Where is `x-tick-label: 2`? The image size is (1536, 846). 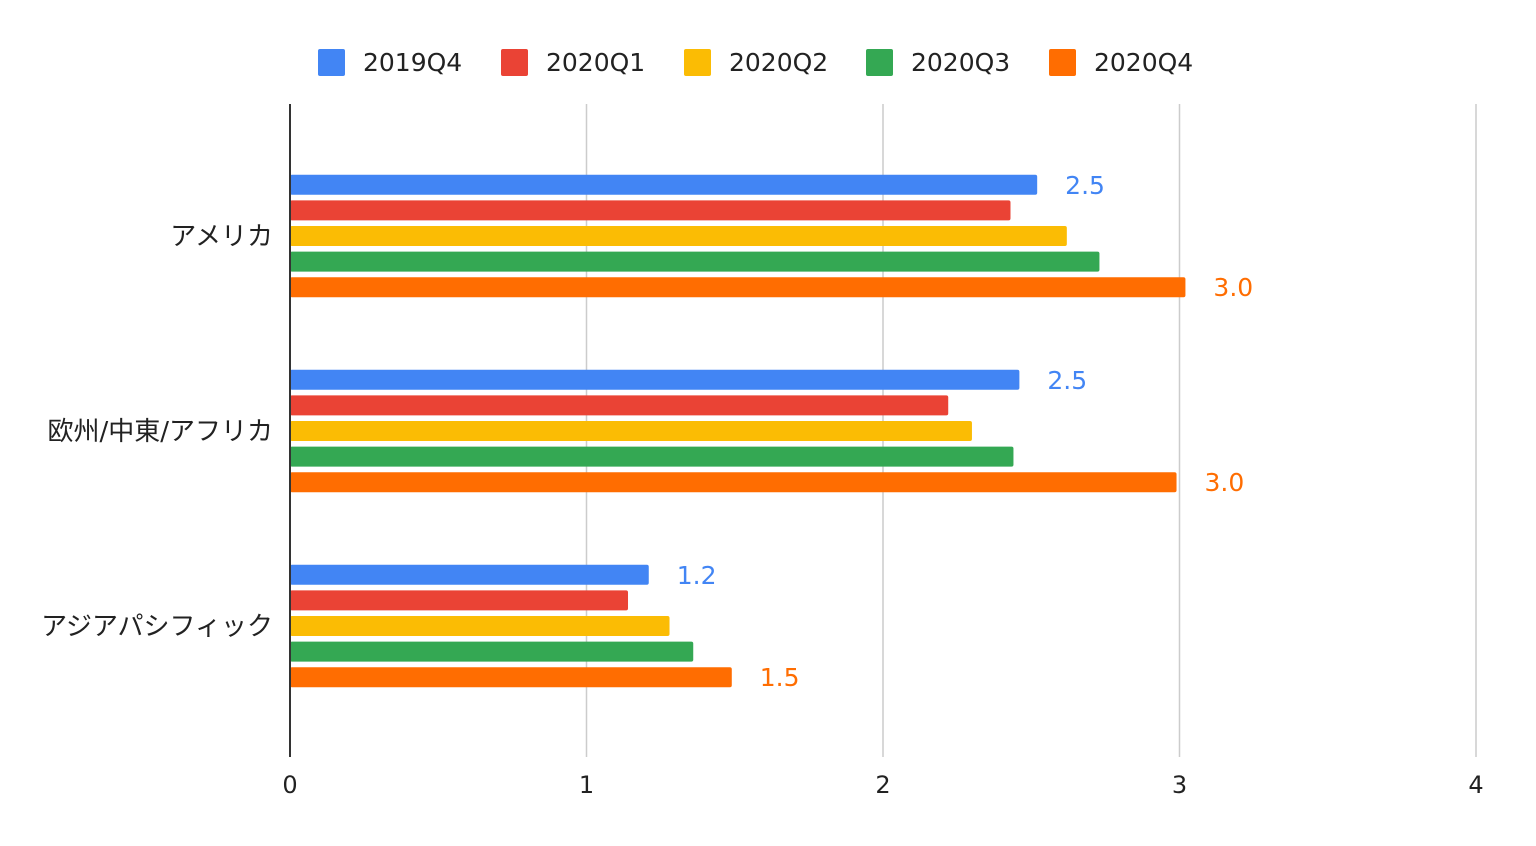 x-tick-label: 2 is located at coordinates (882, 785).